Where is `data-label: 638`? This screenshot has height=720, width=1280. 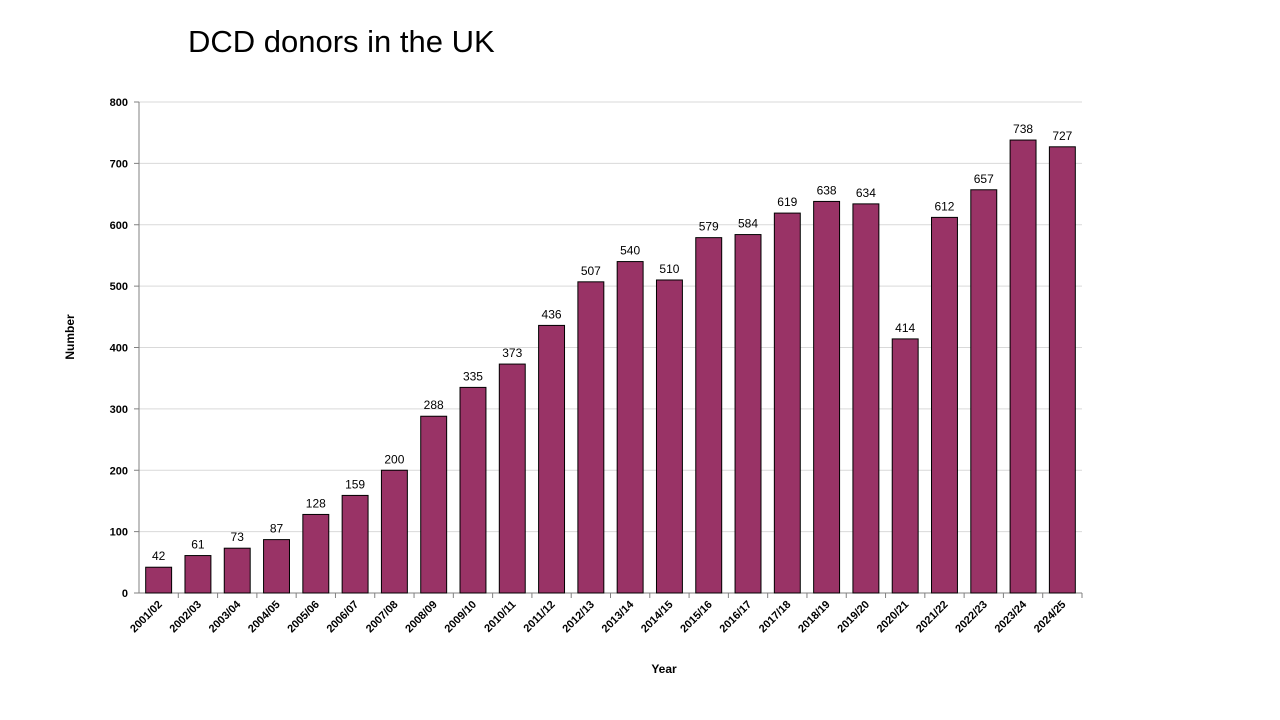
data-label: 638 is located at coordinates (827, 190).